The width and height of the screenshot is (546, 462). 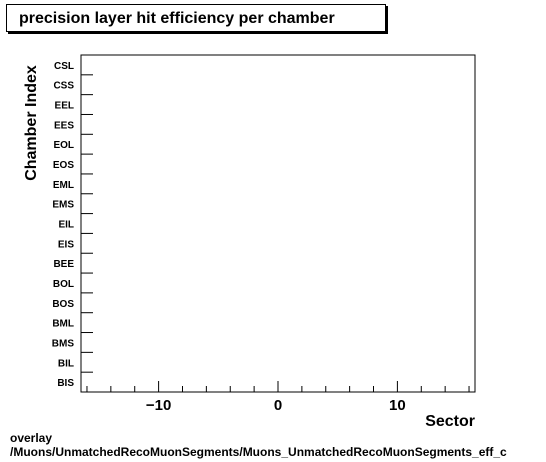 What do you see at coordinates (31, 438) in the screenshot?
I see `footer-line-1: overlay` at bounding box center [31, 438].